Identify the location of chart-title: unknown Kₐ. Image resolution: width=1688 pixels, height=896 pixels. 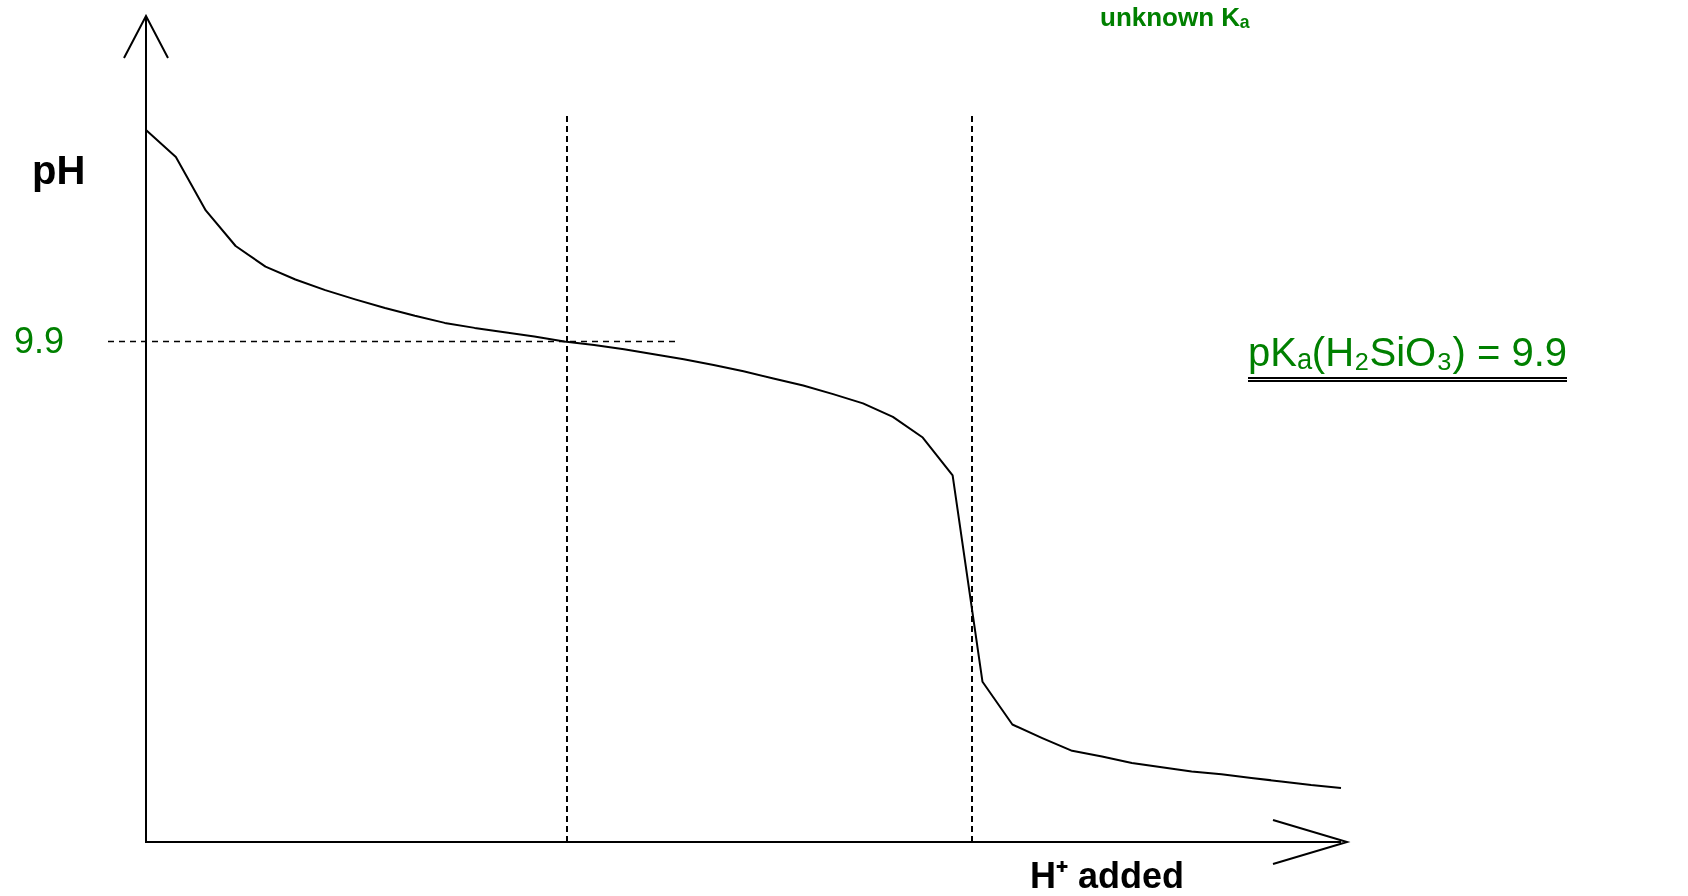
(1175, 17).